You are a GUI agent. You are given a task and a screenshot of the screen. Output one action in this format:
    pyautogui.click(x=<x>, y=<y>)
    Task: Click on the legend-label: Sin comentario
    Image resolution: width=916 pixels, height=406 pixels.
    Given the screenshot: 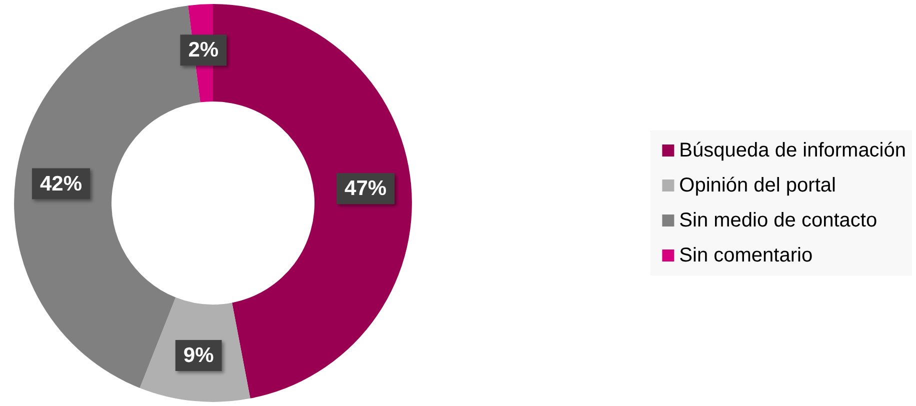 What is the action you would take?
    pyautogui.click(x=746, y=255)
    